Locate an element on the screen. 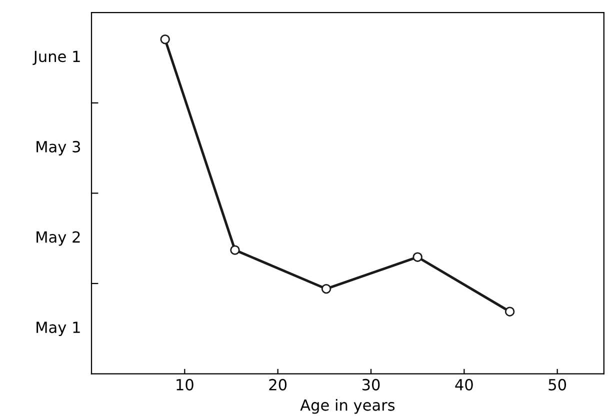 This screenshot has height=420, width=610. x-tick-label: 10 is located at coordinates (185, 384).